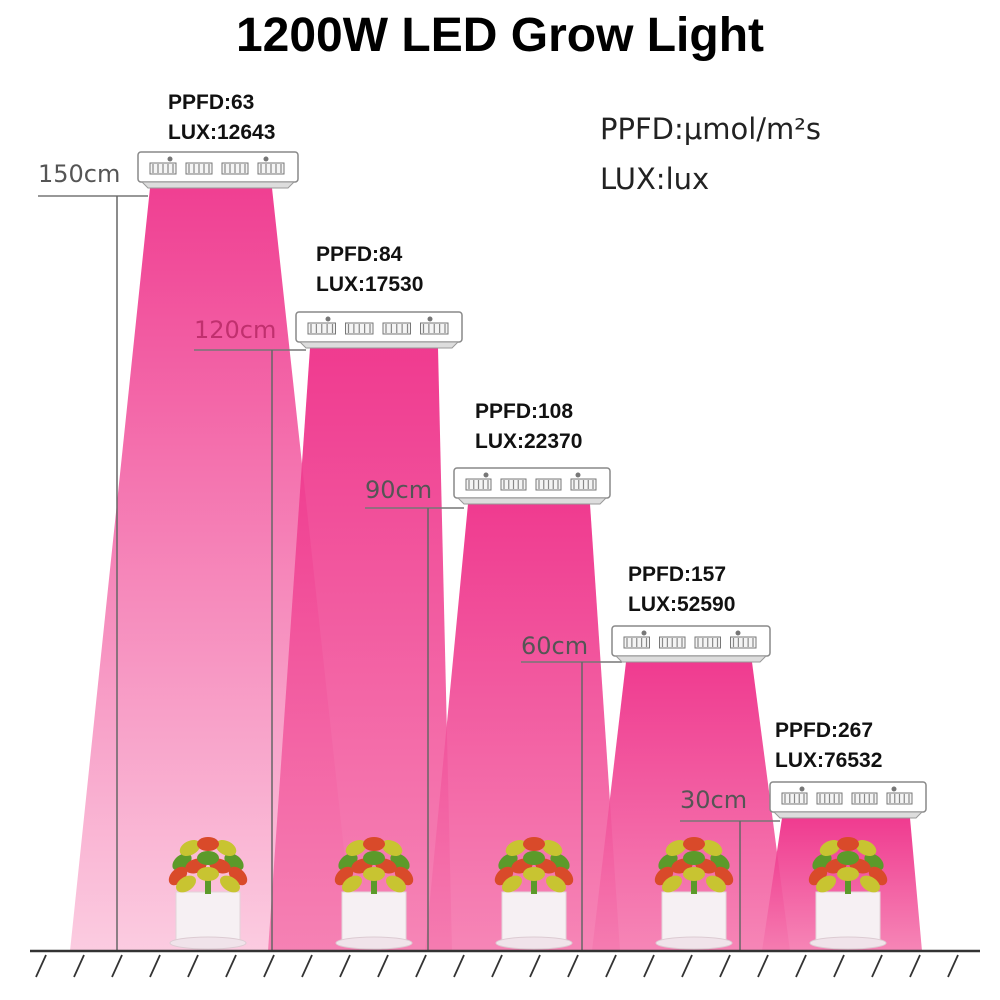 The height and width of the screenshot is (1000, 1000). Describe the element at coordinates (369, 270) in the screenshot. I see `reading-120cm: PPFD:84 LUX:17530` at that location.